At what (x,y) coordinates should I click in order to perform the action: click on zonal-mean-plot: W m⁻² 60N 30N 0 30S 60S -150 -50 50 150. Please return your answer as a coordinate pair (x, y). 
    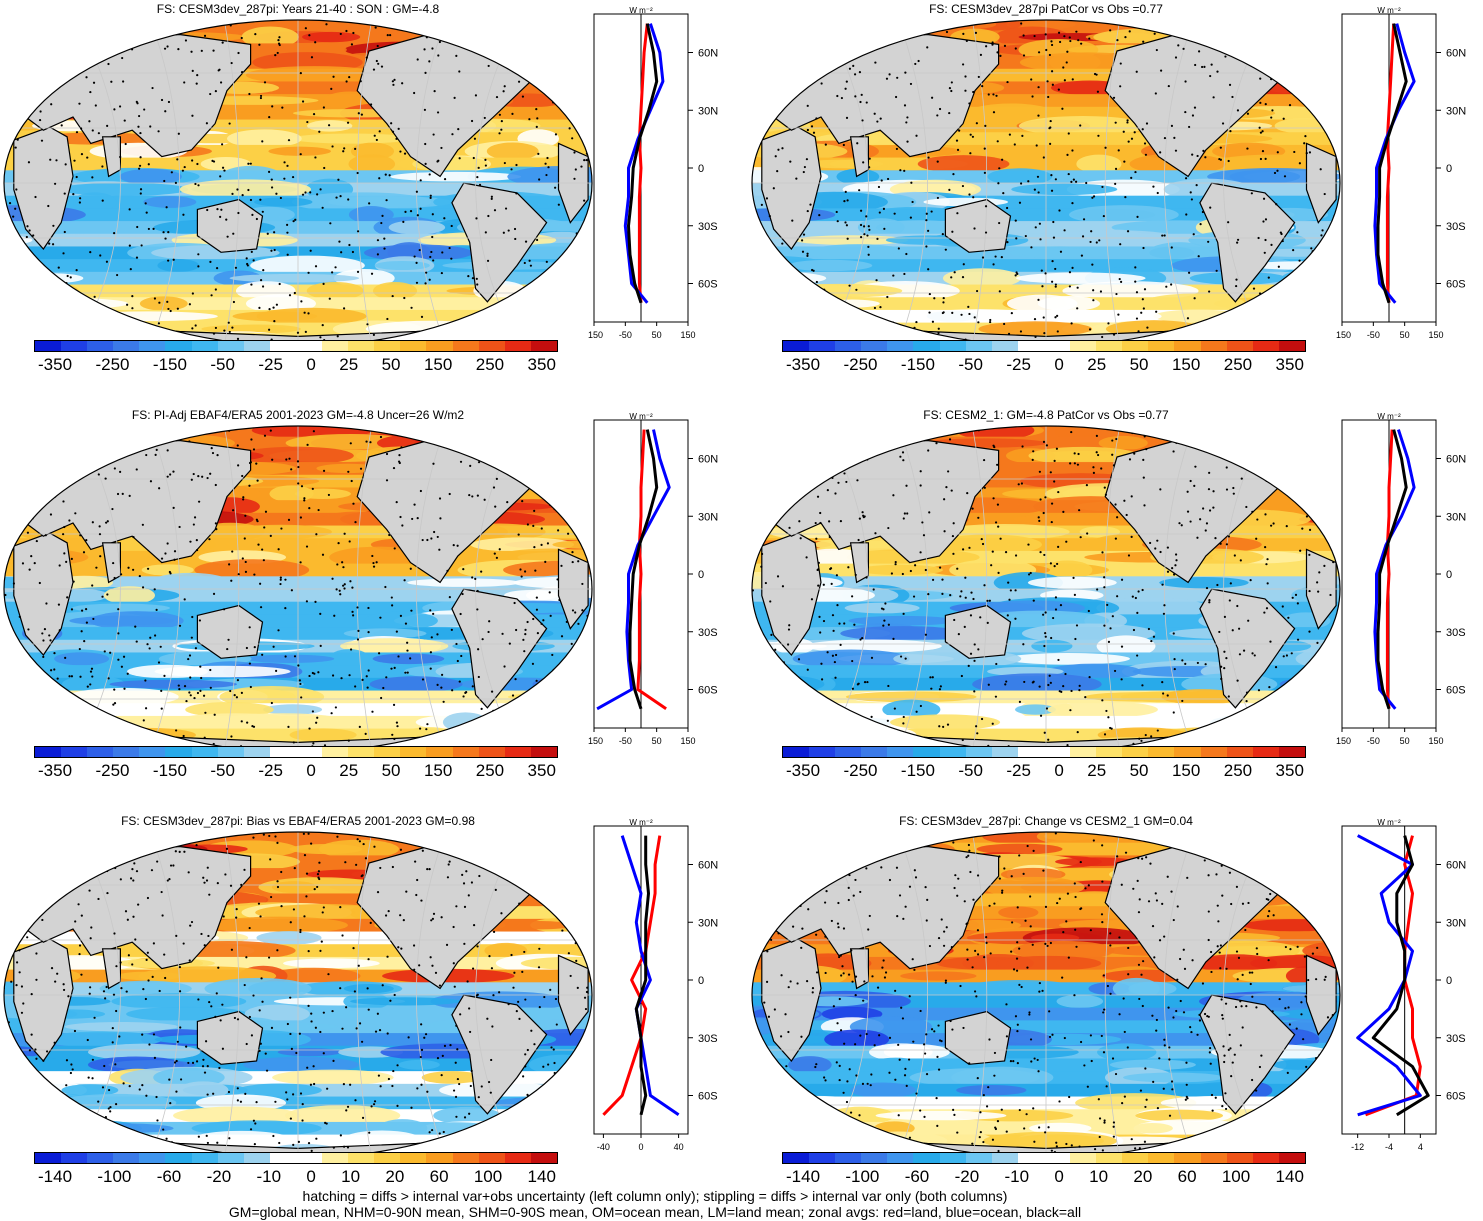
    Looking at the image, I should click on (1401, 578).